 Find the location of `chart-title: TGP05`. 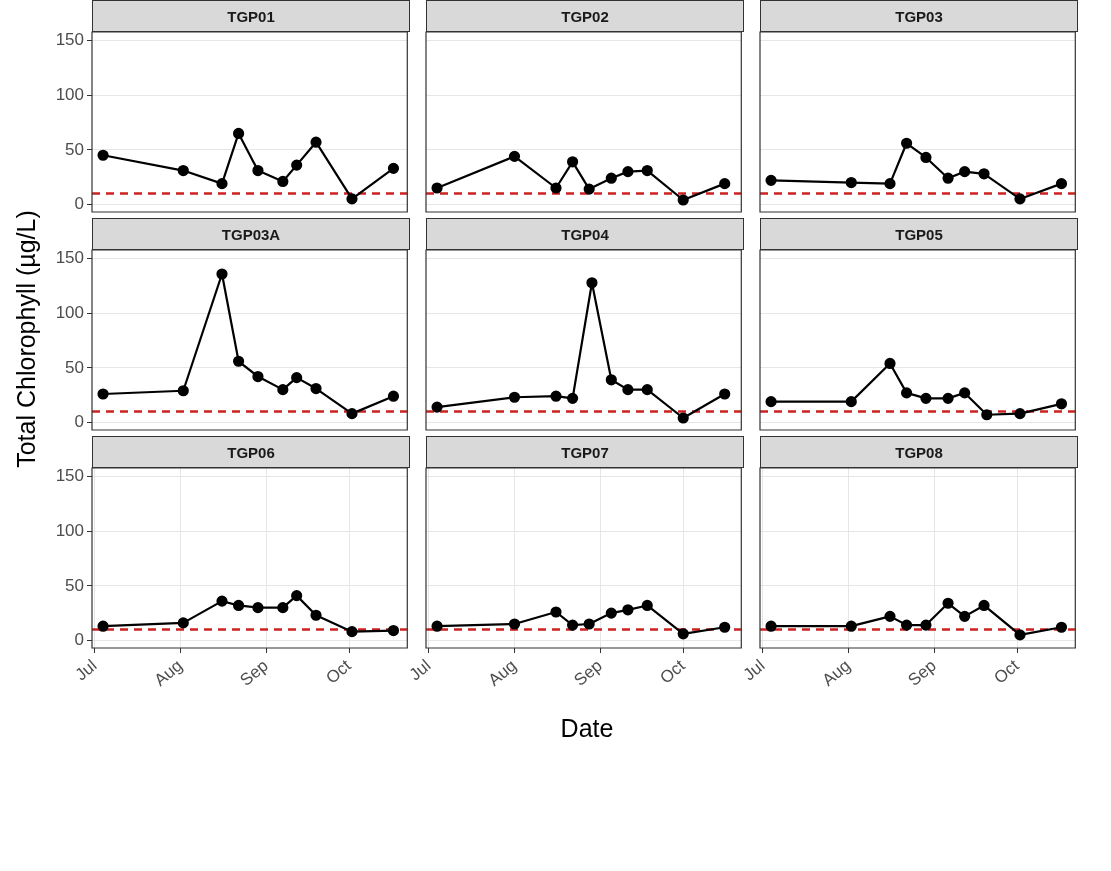

chart-title: TGP05 is located at coordinates (919, 234).